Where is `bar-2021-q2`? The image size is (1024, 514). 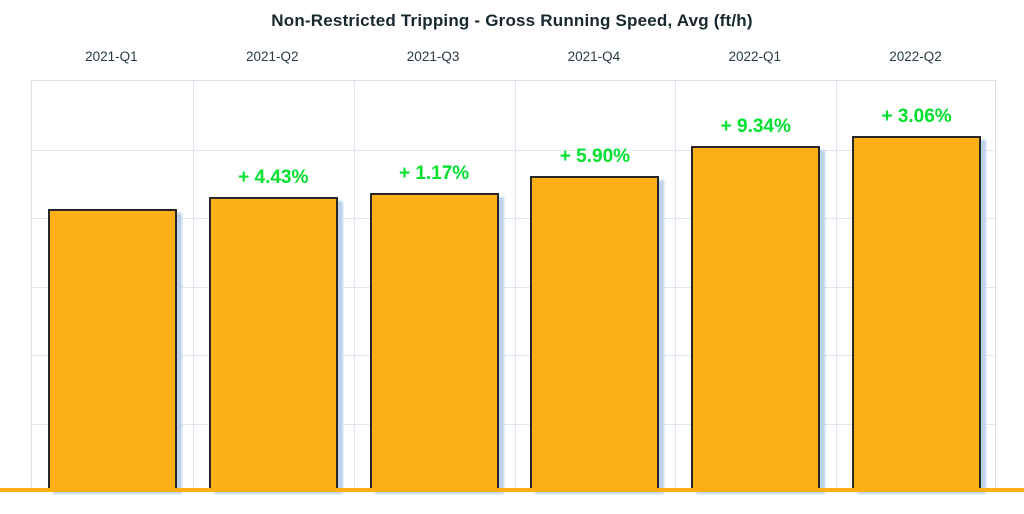
bar-2021-q2 is located at coordinates (273, 343).